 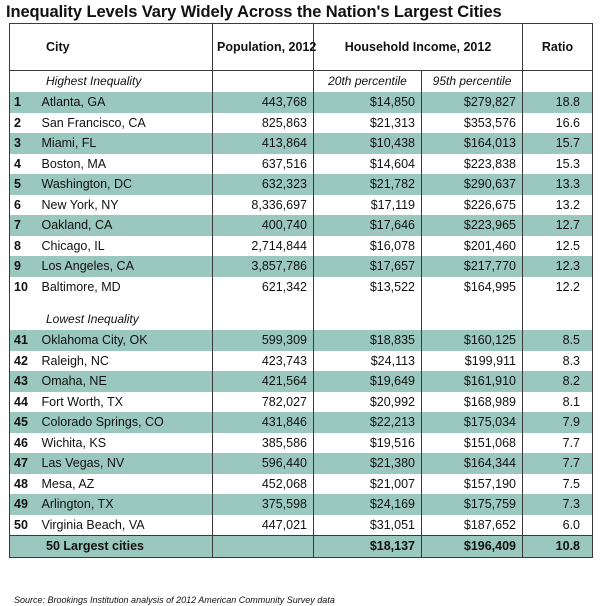 I want to click on population-cell: 413,864, so click(x=263, y=143).